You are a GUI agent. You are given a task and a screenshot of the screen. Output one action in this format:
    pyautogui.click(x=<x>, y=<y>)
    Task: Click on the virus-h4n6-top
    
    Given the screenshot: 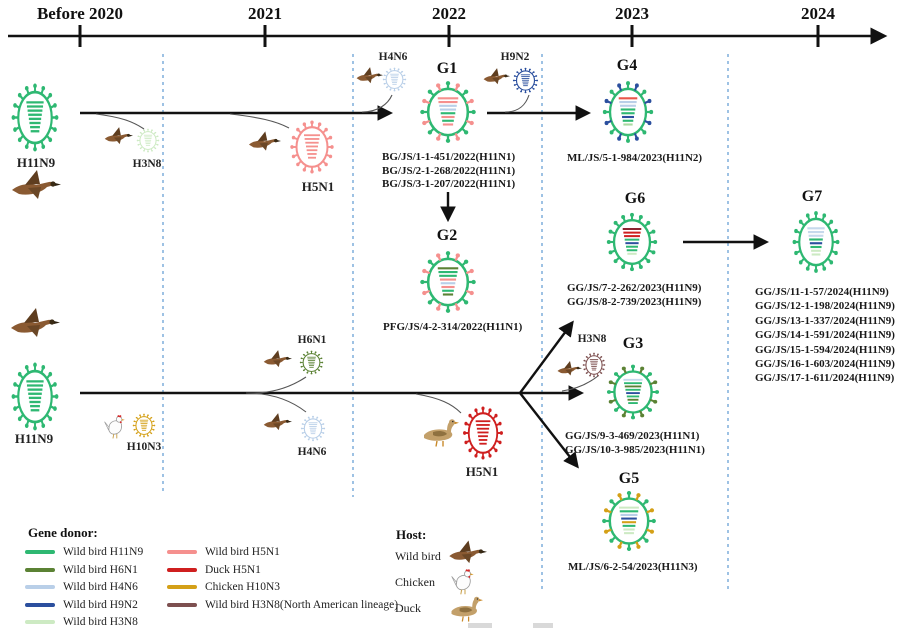 What is the action you would take?
    pyautogui.click(x=394, y=79)
    